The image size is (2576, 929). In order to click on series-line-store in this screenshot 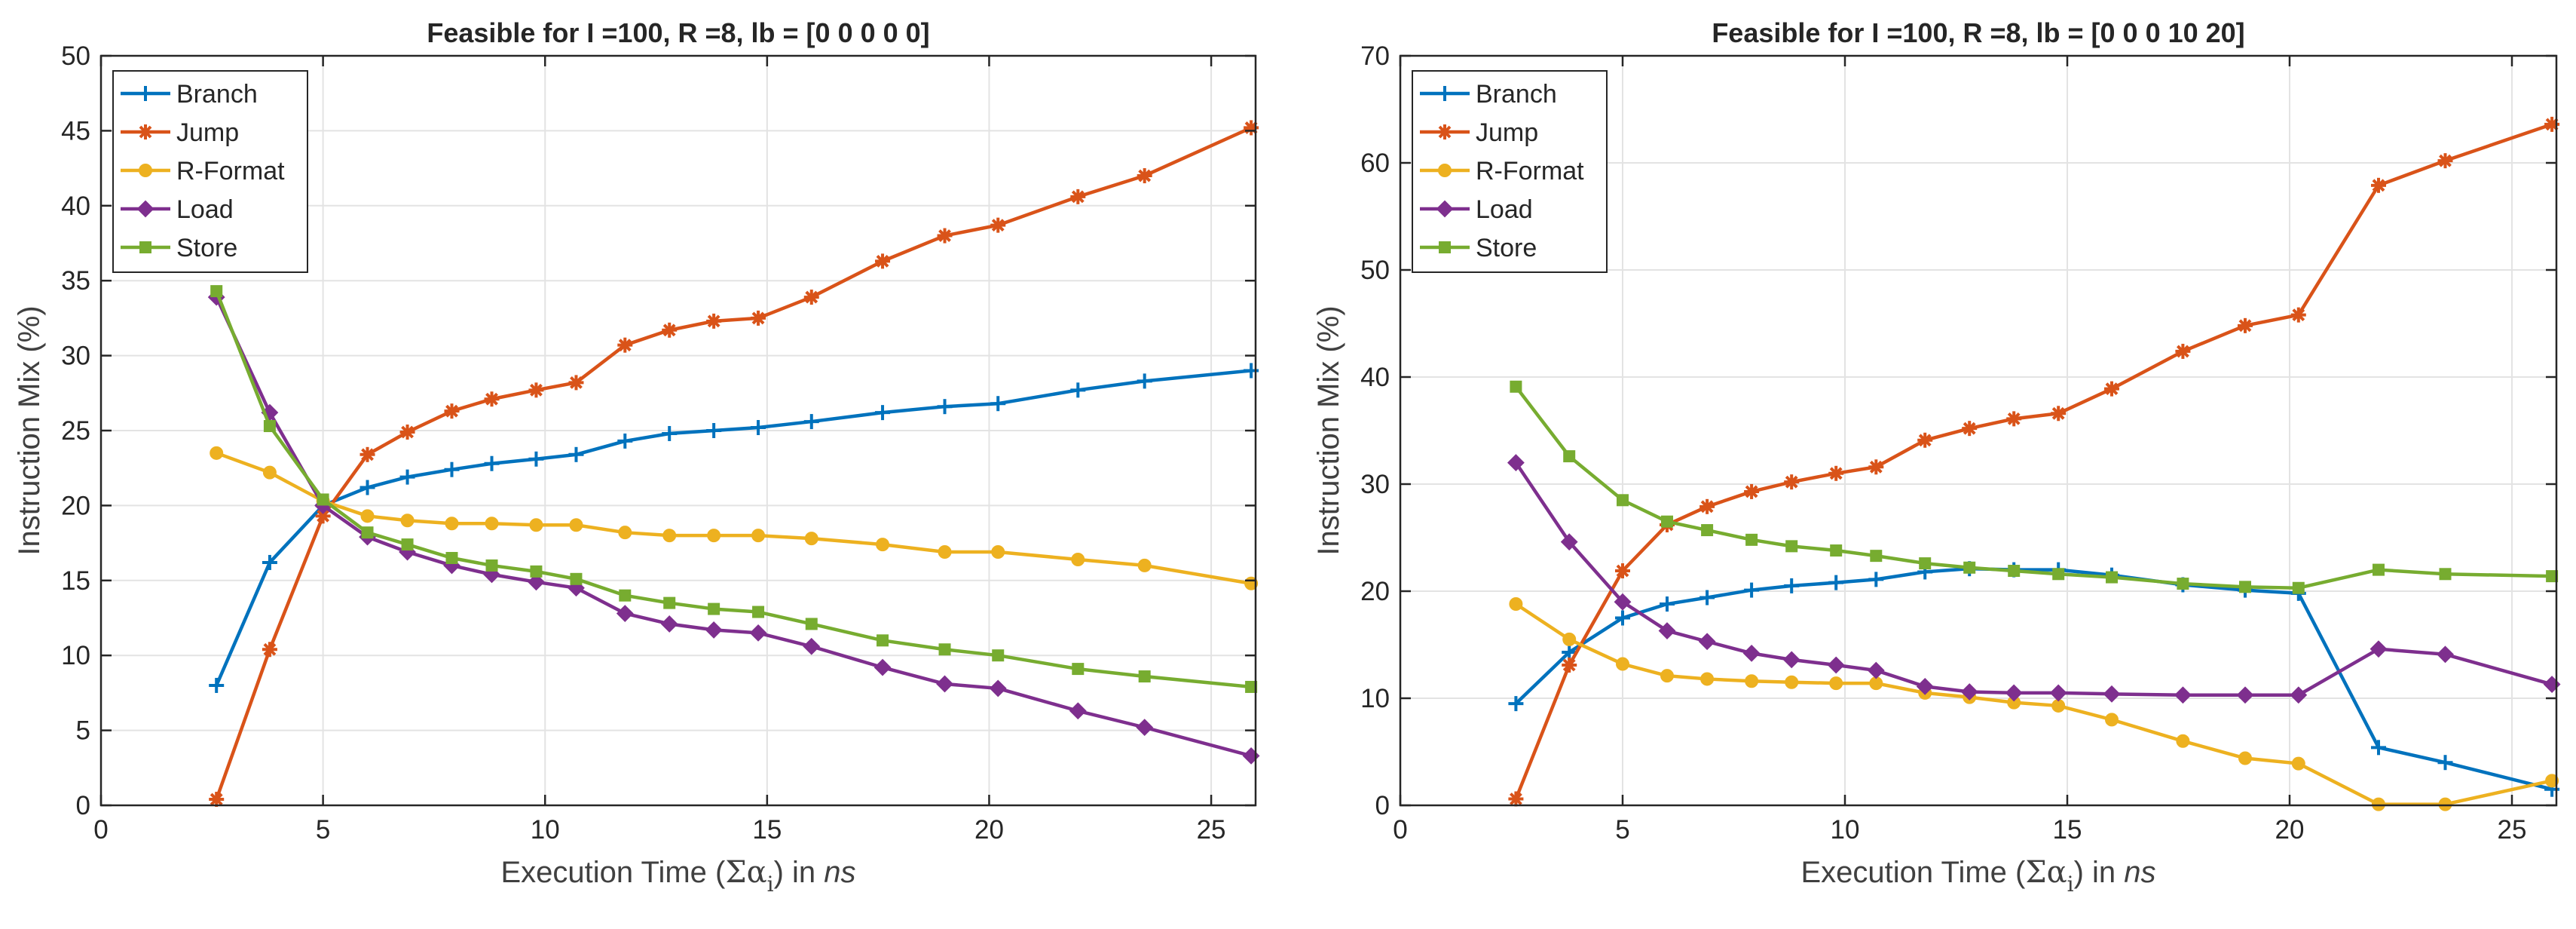, I will do `click(2034, 487)`.